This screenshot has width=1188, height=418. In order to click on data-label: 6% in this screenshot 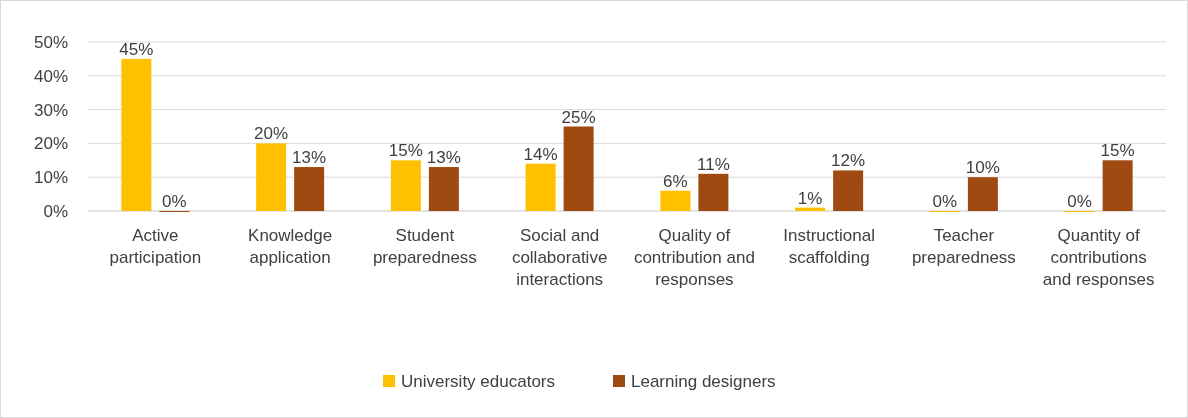, I will do `click(675, 181)`.